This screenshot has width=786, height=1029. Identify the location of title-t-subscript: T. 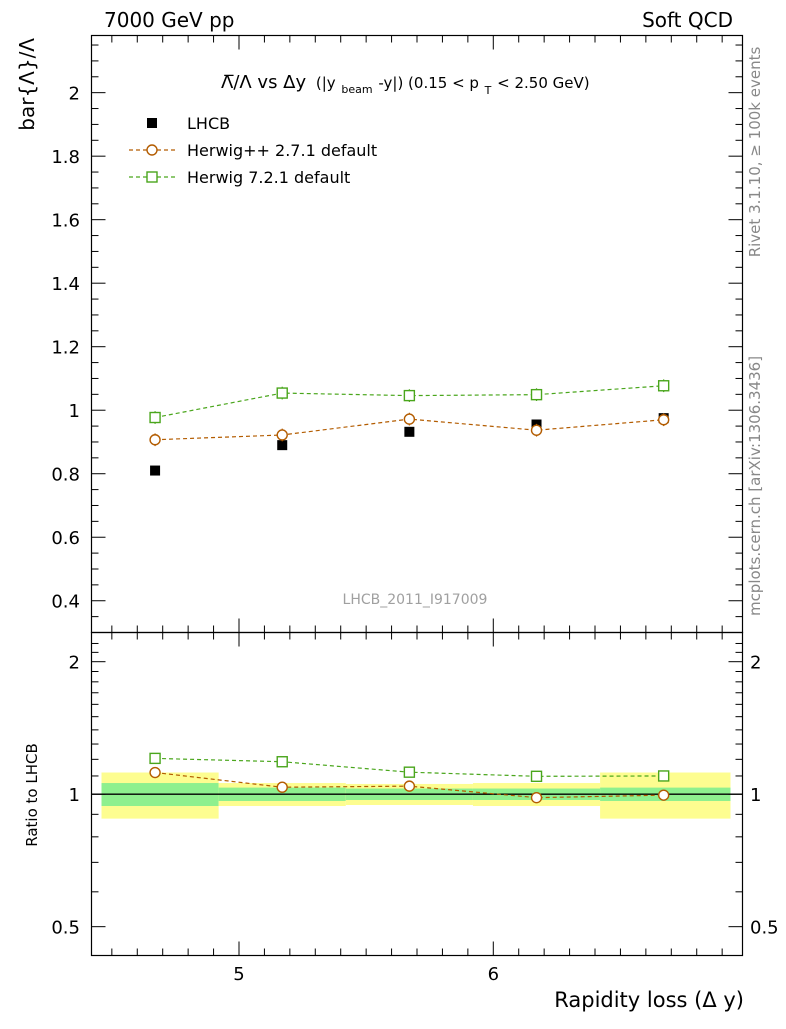
(488, 90).